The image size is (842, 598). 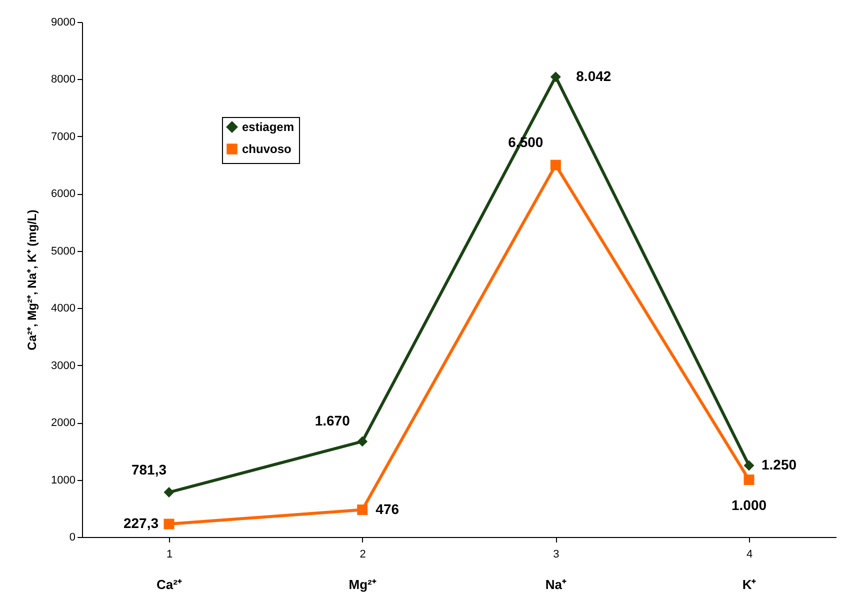 What do you see at coordinates (63, 136) in the screenshot?
I see `y-tick-label: 7000` at bounding box center [63, 136].